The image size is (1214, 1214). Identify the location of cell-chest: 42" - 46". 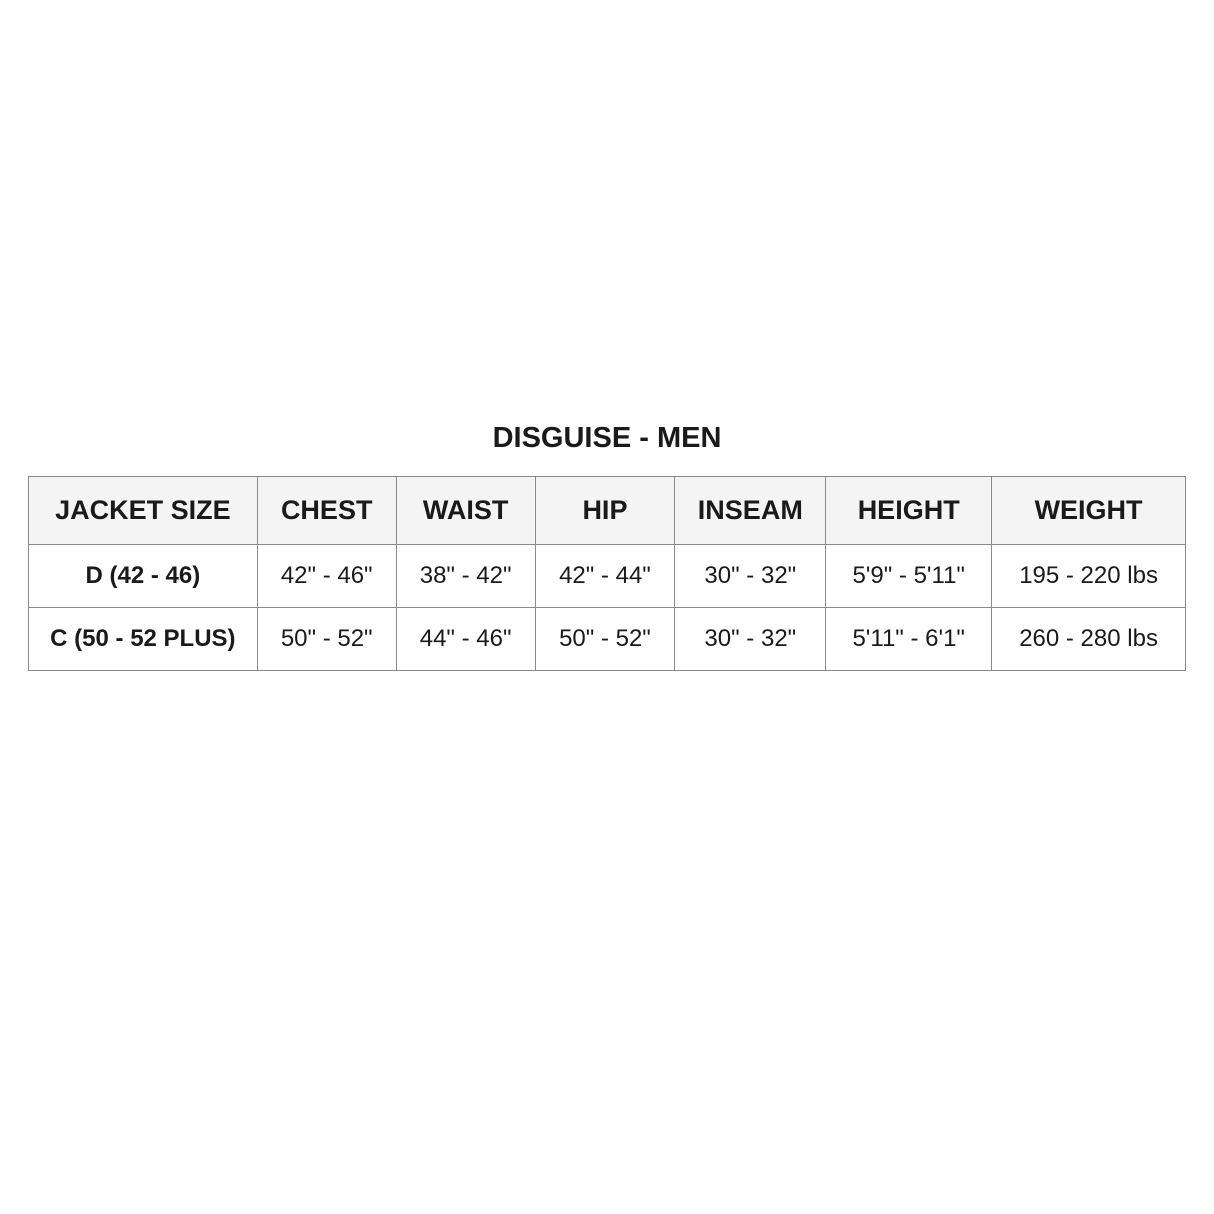
(326, 576).